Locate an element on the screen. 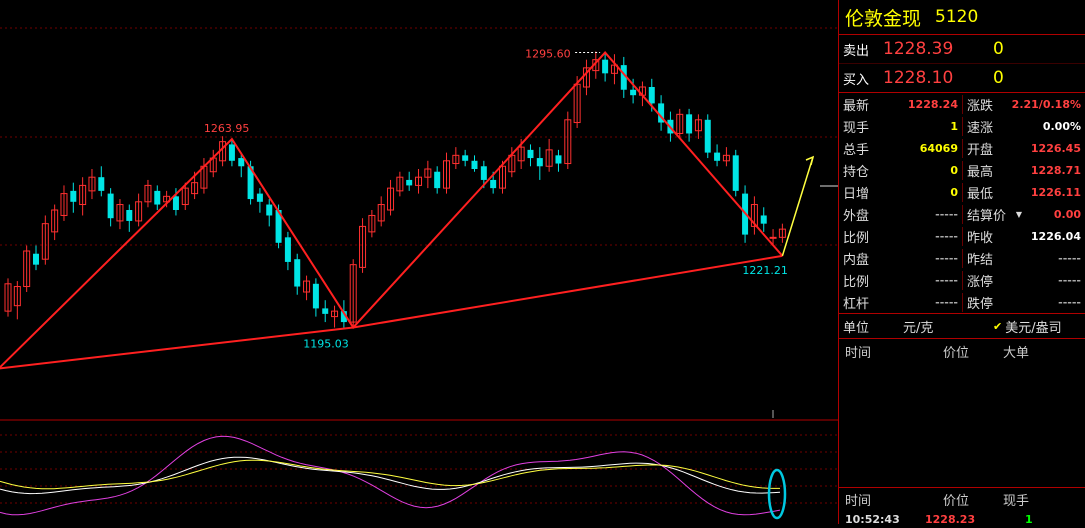  indicator-line-d is located at coordinates (390, 475).